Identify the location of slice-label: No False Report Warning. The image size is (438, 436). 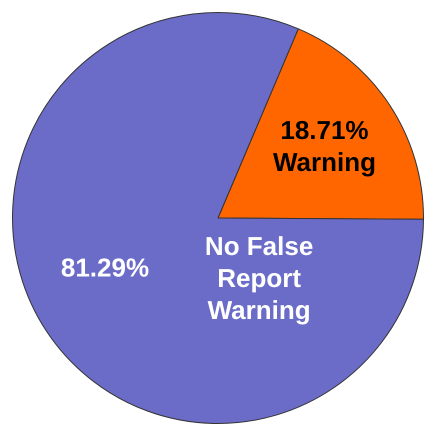
(259, 277).